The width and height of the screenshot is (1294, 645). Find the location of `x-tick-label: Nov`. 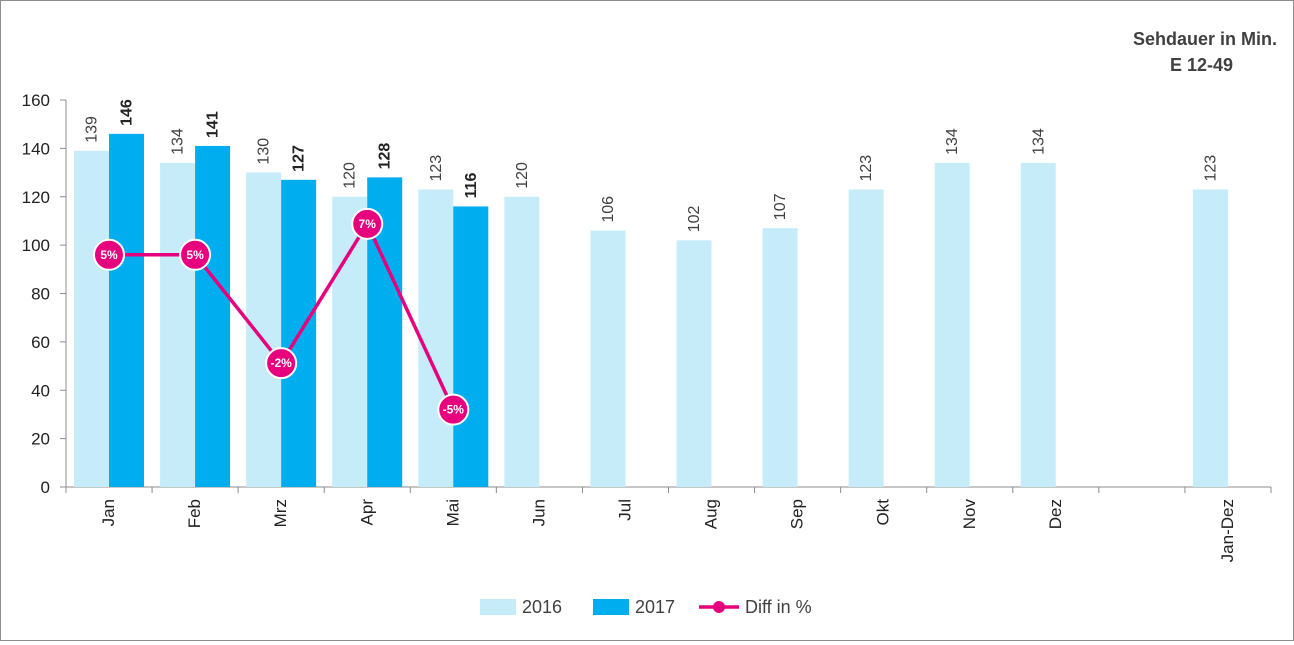

x-tick-label: Nov is located at coordinates (969, 514).